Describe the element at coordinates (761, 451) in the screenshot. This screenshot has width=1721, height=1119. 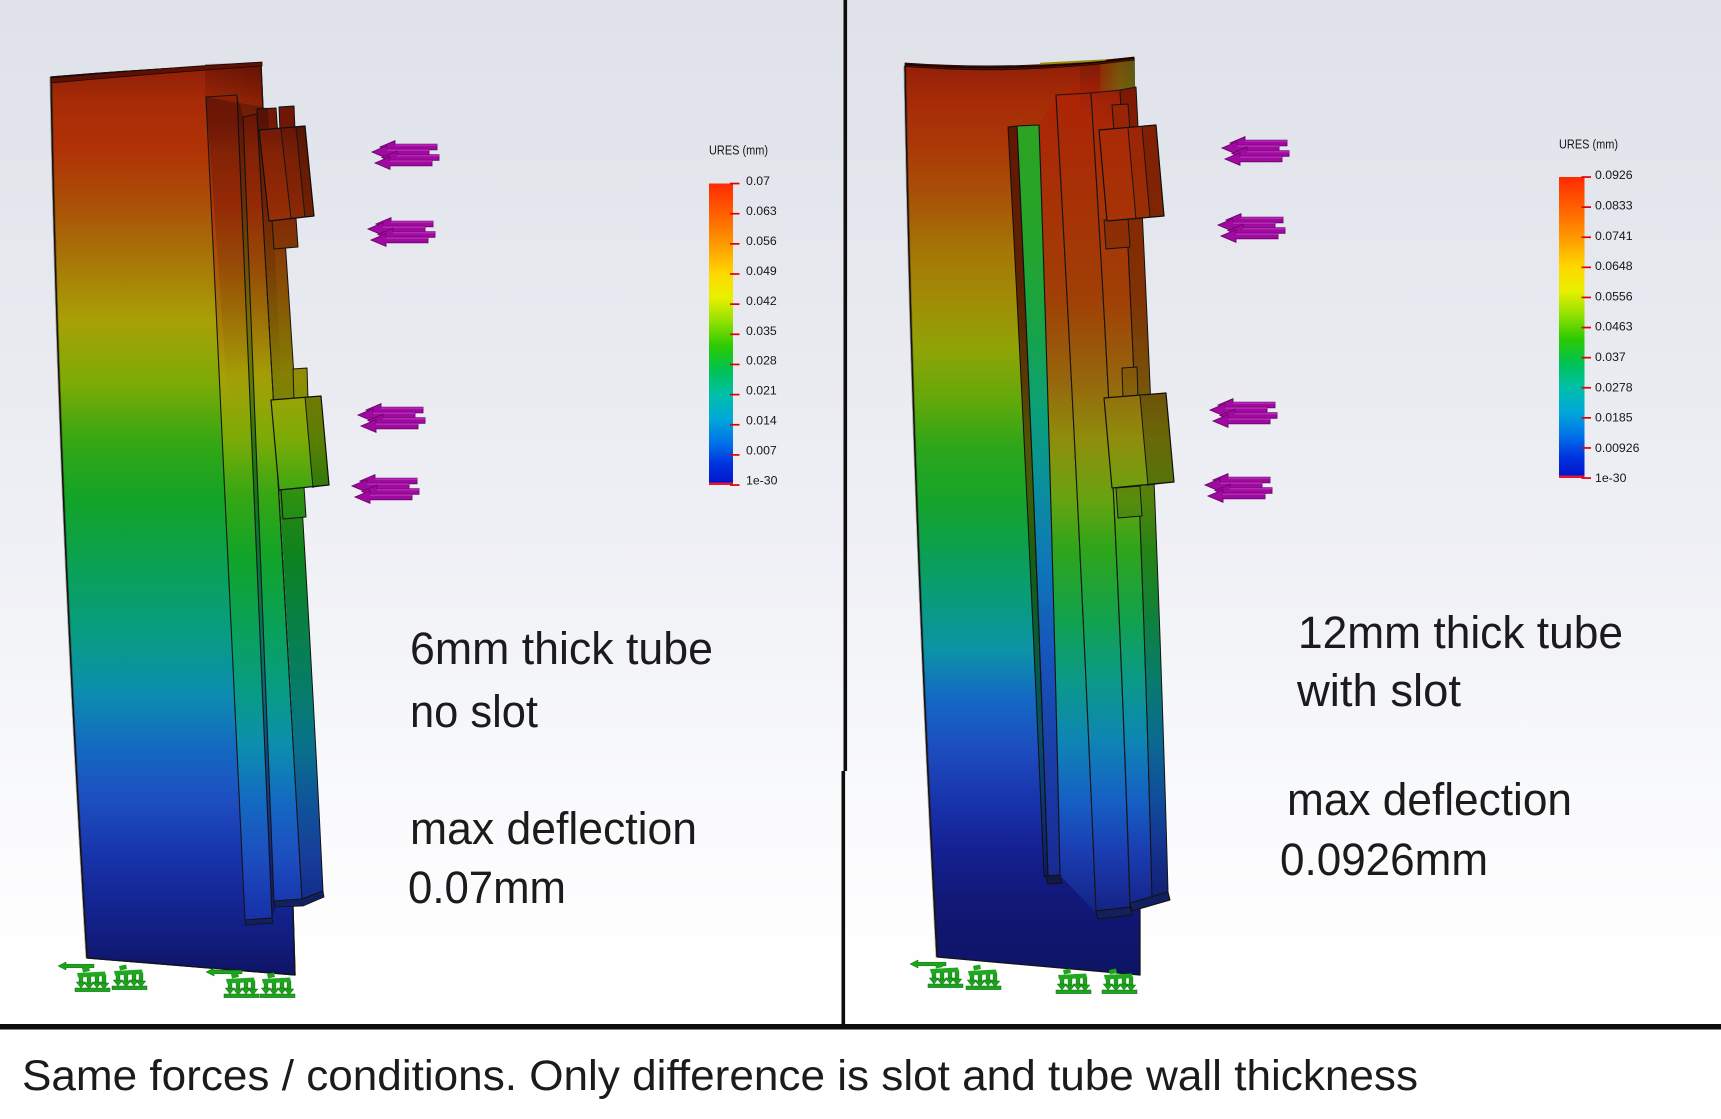
I see `svg-text: 0.007` at that location.